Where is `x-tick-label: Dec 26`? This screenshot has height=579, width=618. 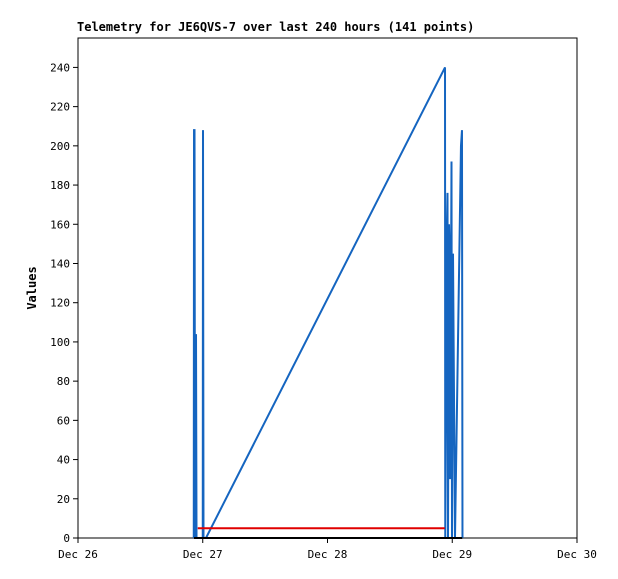
x-tick-label: Dec 26 is located at coordinates (78, 554).